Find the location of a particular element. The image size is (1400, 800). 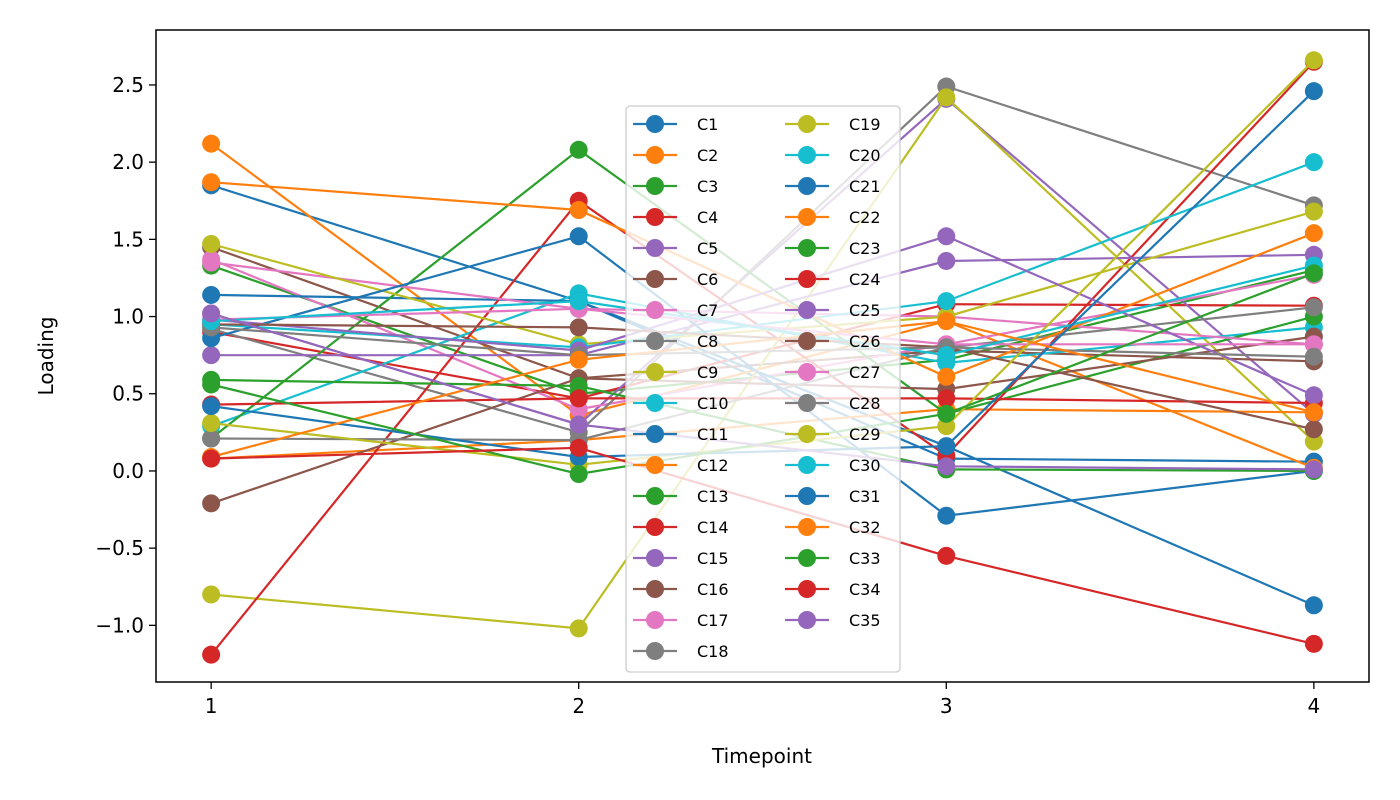

legend-entry-C3: C3 is located at coordinates (675, 186).